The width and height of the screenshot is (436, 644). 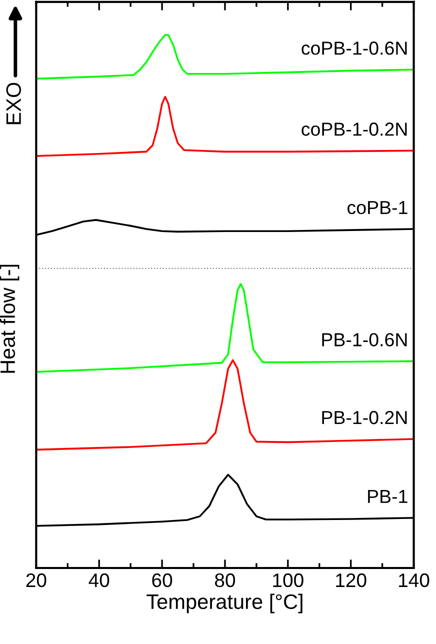 What do you see at coordinates (354, 129) in the screenshot?
I see `series-label: coPB-1-0.2N` at bounding box center [354, 129].